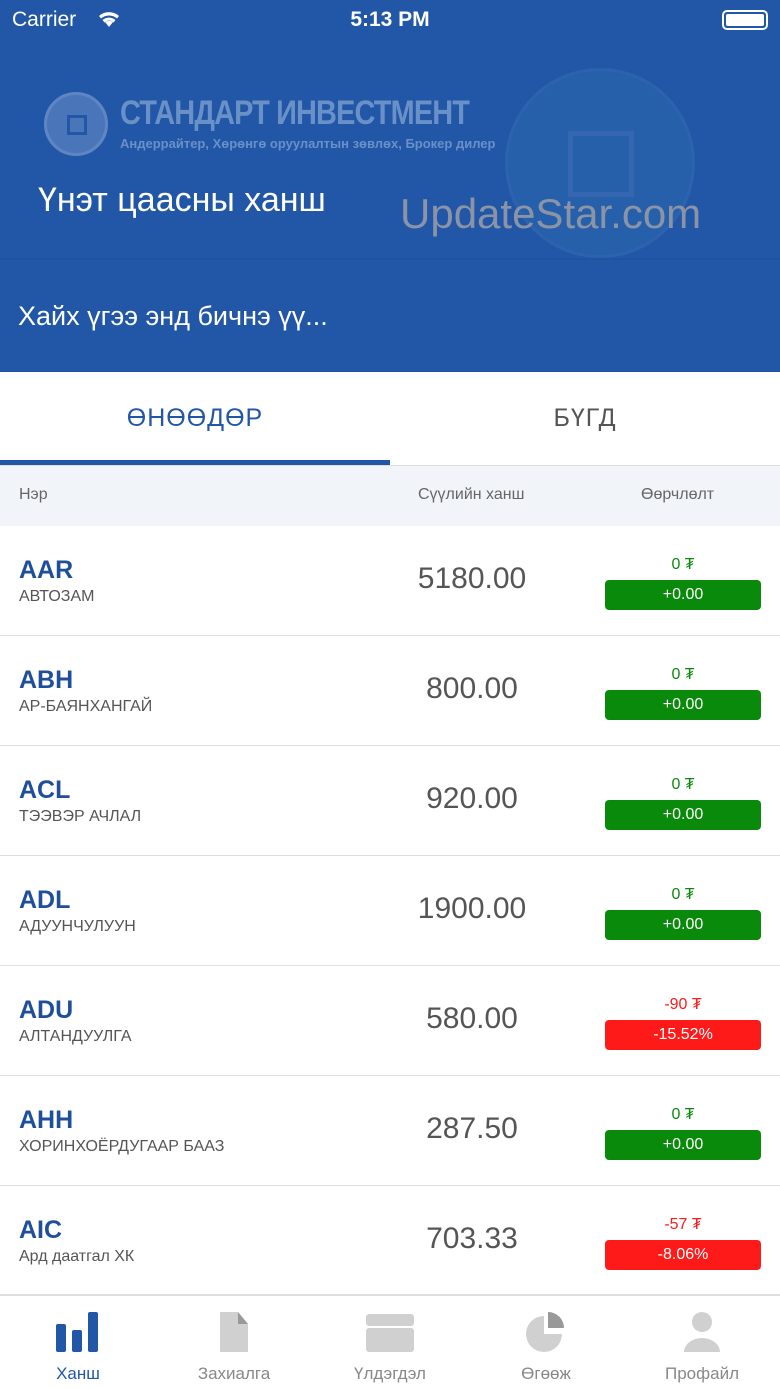 This screenshot has height=1389, width=780. What do you see at coordinates (390, 691) in the screenshot?
I see `table-row: ABH АР-БАЯНХАНГАЙ 800.00 0 ₮ +0.00` at bounding box center [390, 691].